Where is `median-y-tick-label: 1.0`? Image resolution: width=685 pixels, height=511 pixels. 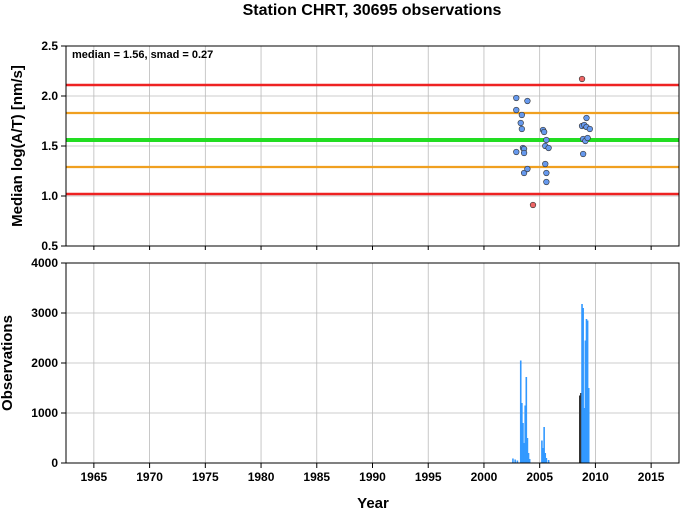 median-y-tick-label: 1.0 is located at coordinates (49, 196).